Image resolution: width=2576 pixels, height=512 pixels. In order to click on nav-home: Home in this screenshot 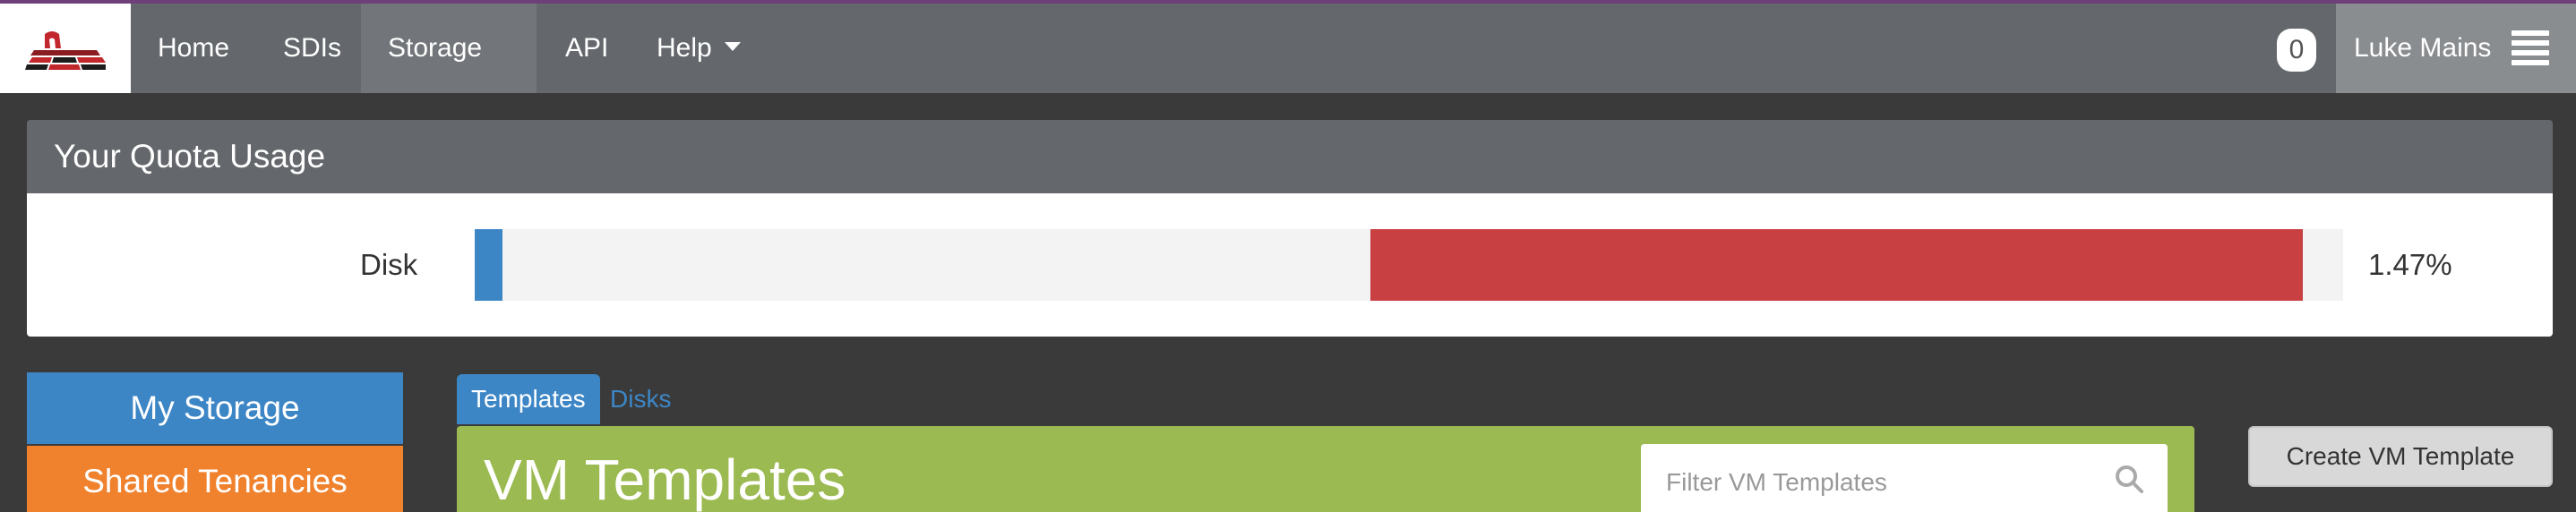, I will do `click(193, 48)`.